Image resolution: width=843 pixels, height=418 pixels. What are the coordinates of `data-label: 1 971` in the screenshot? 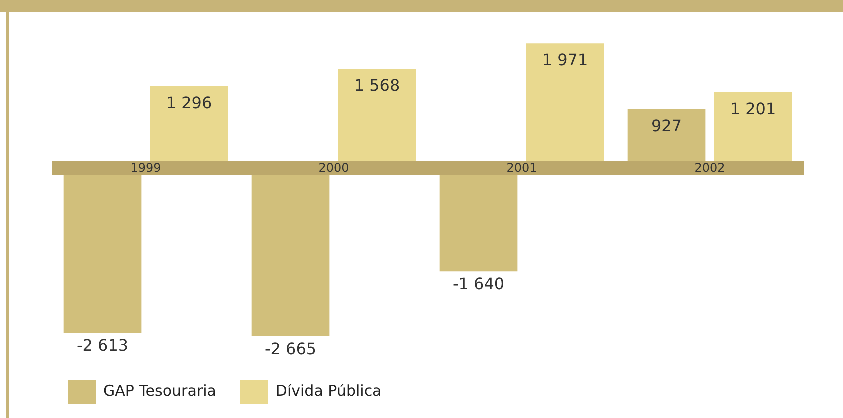 It's located at (565, 60).